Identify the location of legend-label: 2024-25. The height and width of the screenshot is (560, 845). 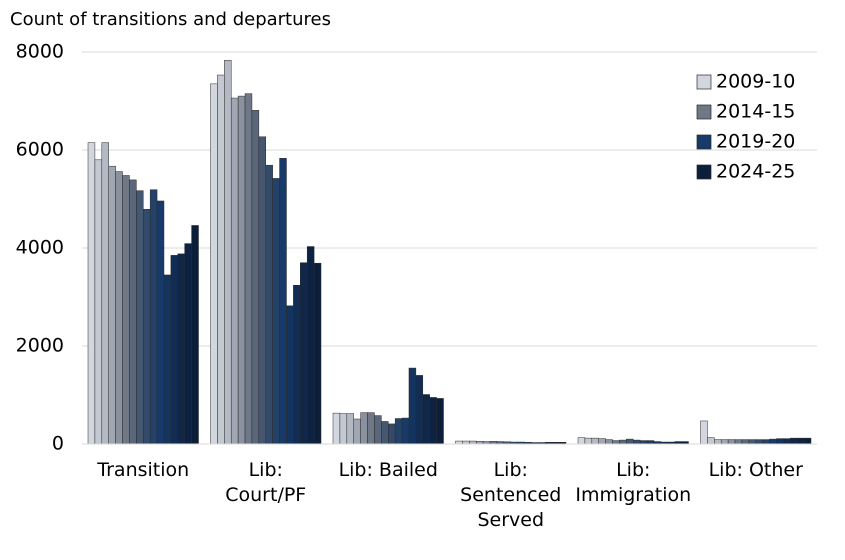
(755, 172).